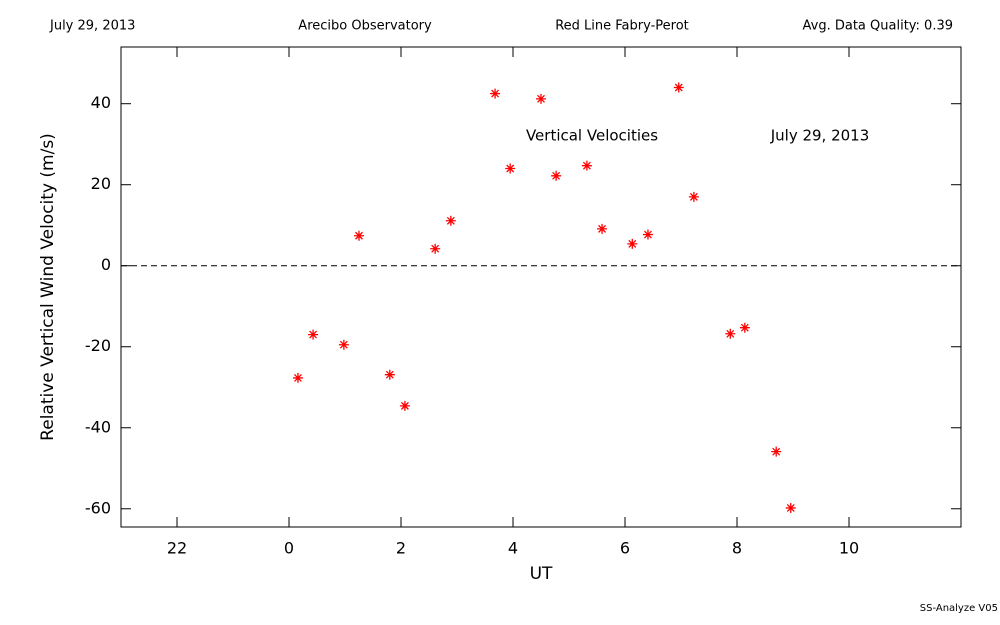  What do you see at coordinates (48, 287) in the screenshot?
I see `y-axis-label: Relative Vertical Wind Velocity (m/s)` at bounding box center [48, 287].